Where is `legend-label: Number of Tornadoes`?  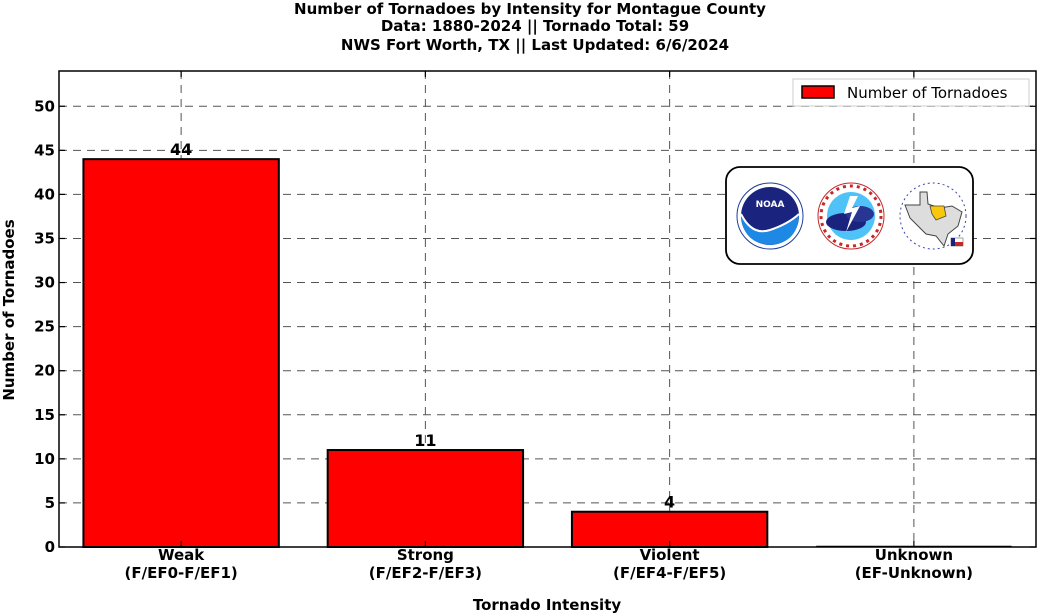 legend-label: Number of Tornadoes is located at coordinates (927, 93).